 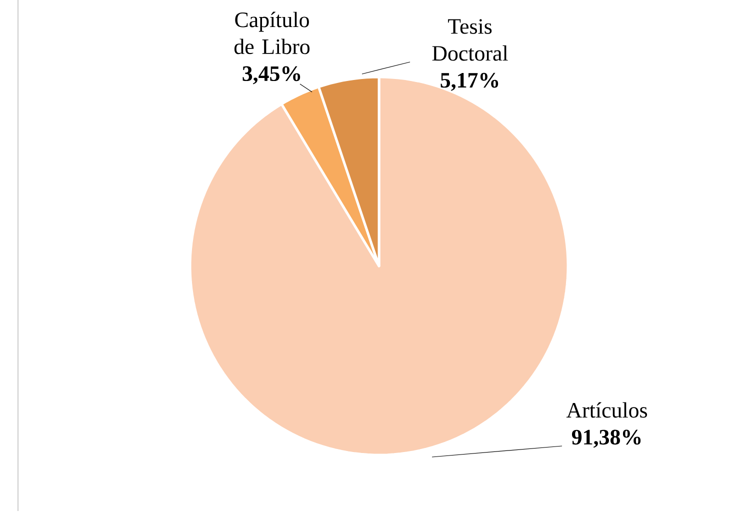 I want to click on slice-label: Capítulo de Libro, so click(x=272, y=33).